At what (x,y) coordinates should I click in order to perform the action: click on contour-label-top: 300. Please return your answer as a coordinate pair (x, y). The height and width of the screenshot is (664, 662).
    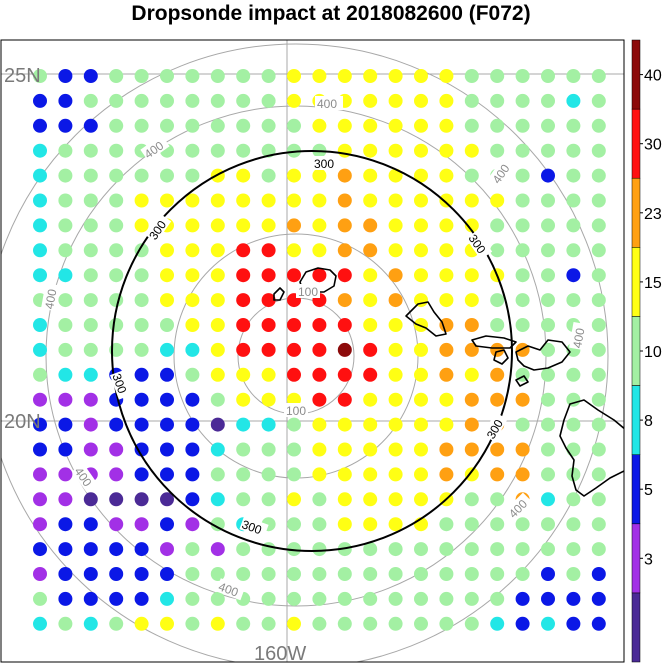
    Looking at the image, I should click on (324, 164).